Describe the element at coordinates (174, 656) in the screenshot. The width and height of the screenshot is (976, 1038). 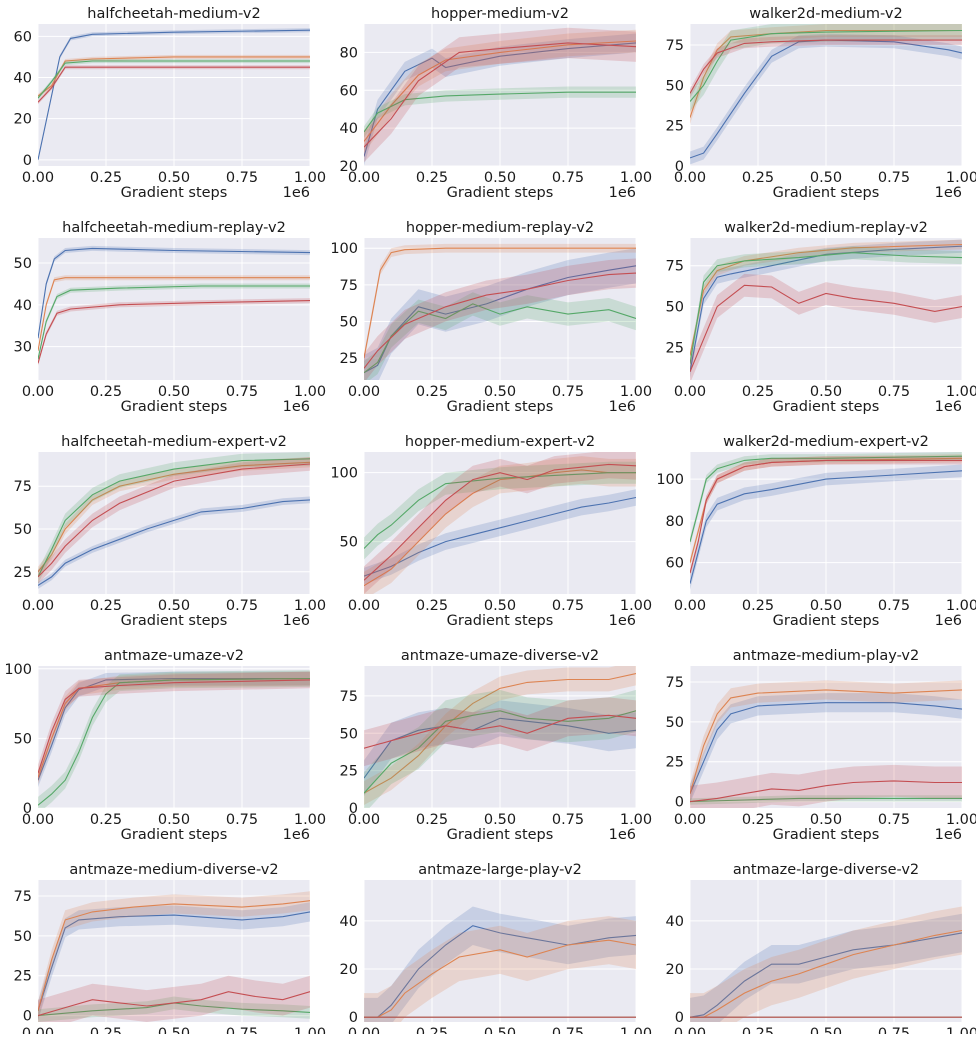
I see `subplot-title: antmaze-umaze-v2` at that location.